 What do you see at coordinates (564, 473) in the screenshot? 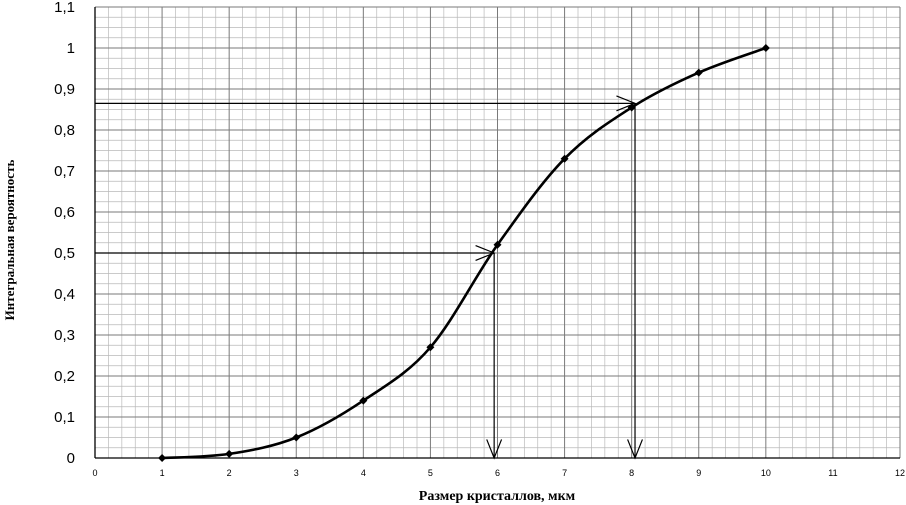
I see `x-tick-label: 7` at bounding box center [564, 473].